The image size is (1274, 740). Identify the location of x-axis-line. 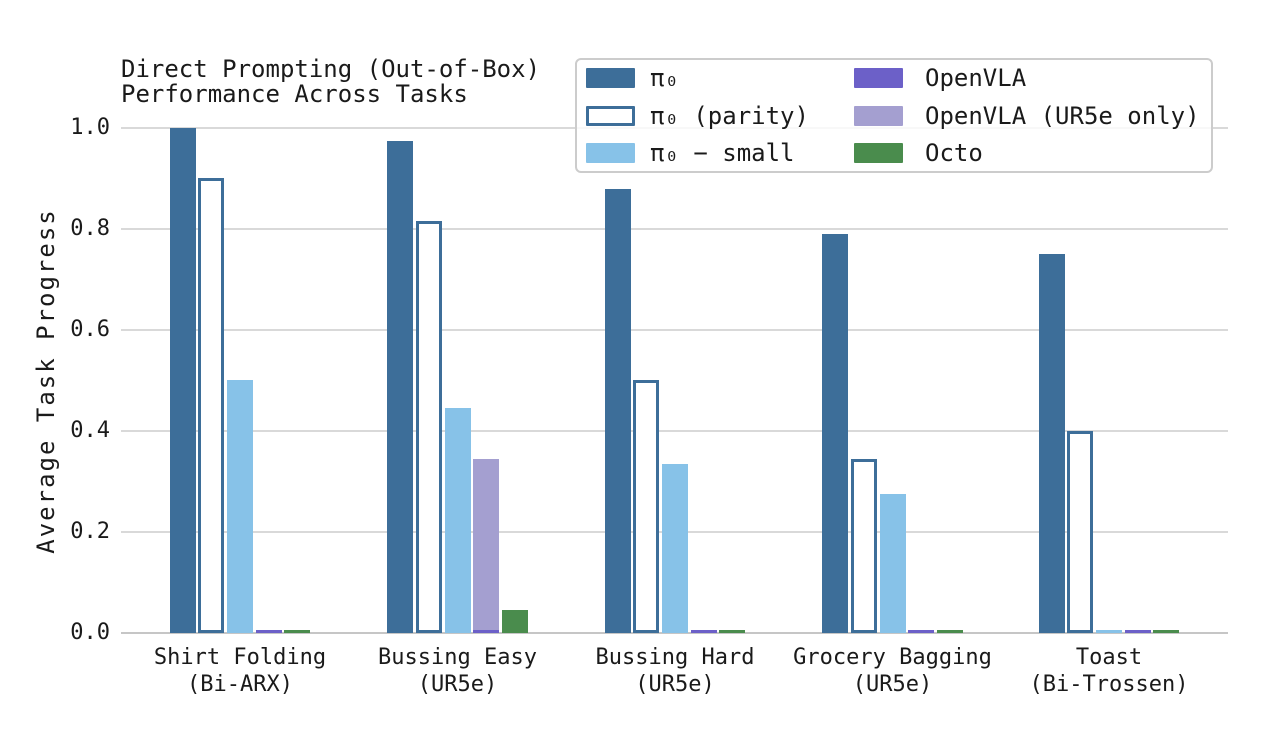
(674, 633).